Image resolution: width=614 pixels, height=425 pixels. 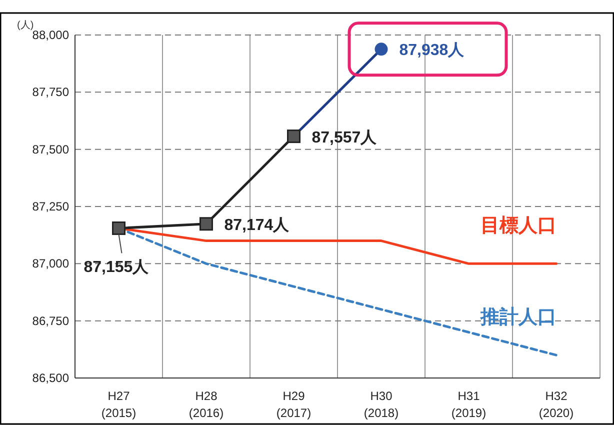 I want to click on y-axis-title: (人), so click(x=25, y=25).